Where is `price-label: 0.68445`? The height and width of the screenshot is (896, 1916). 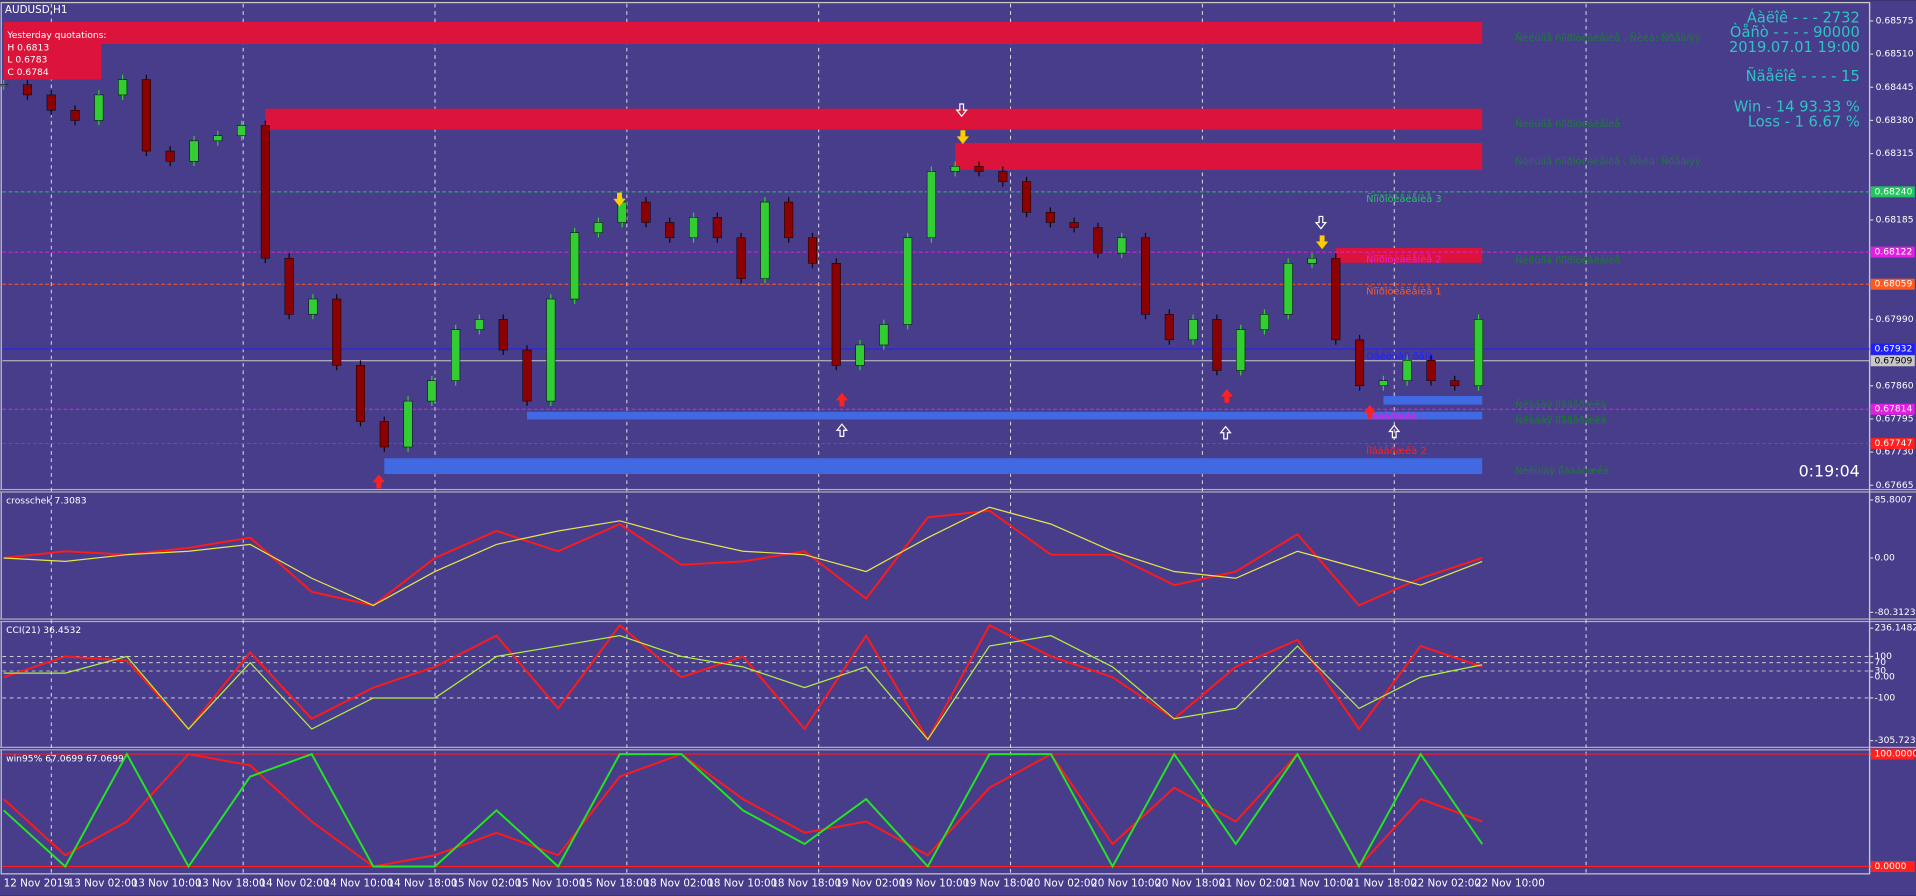
price-label: 0.68445 is located at coordinates (1895, 87).